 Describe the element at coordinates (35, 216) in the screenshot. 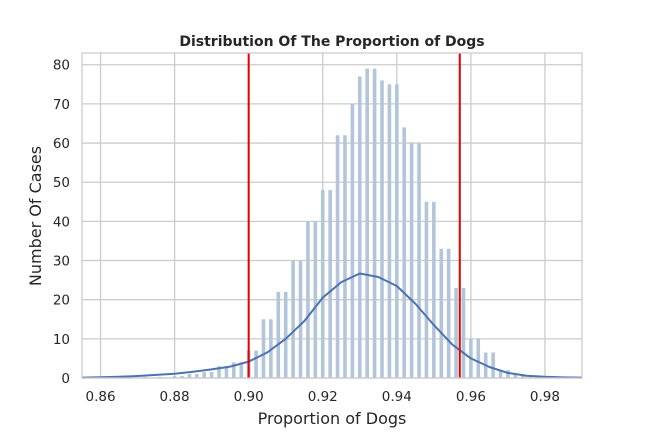

I see `y-axis-label: Number Of Cases` at that location.